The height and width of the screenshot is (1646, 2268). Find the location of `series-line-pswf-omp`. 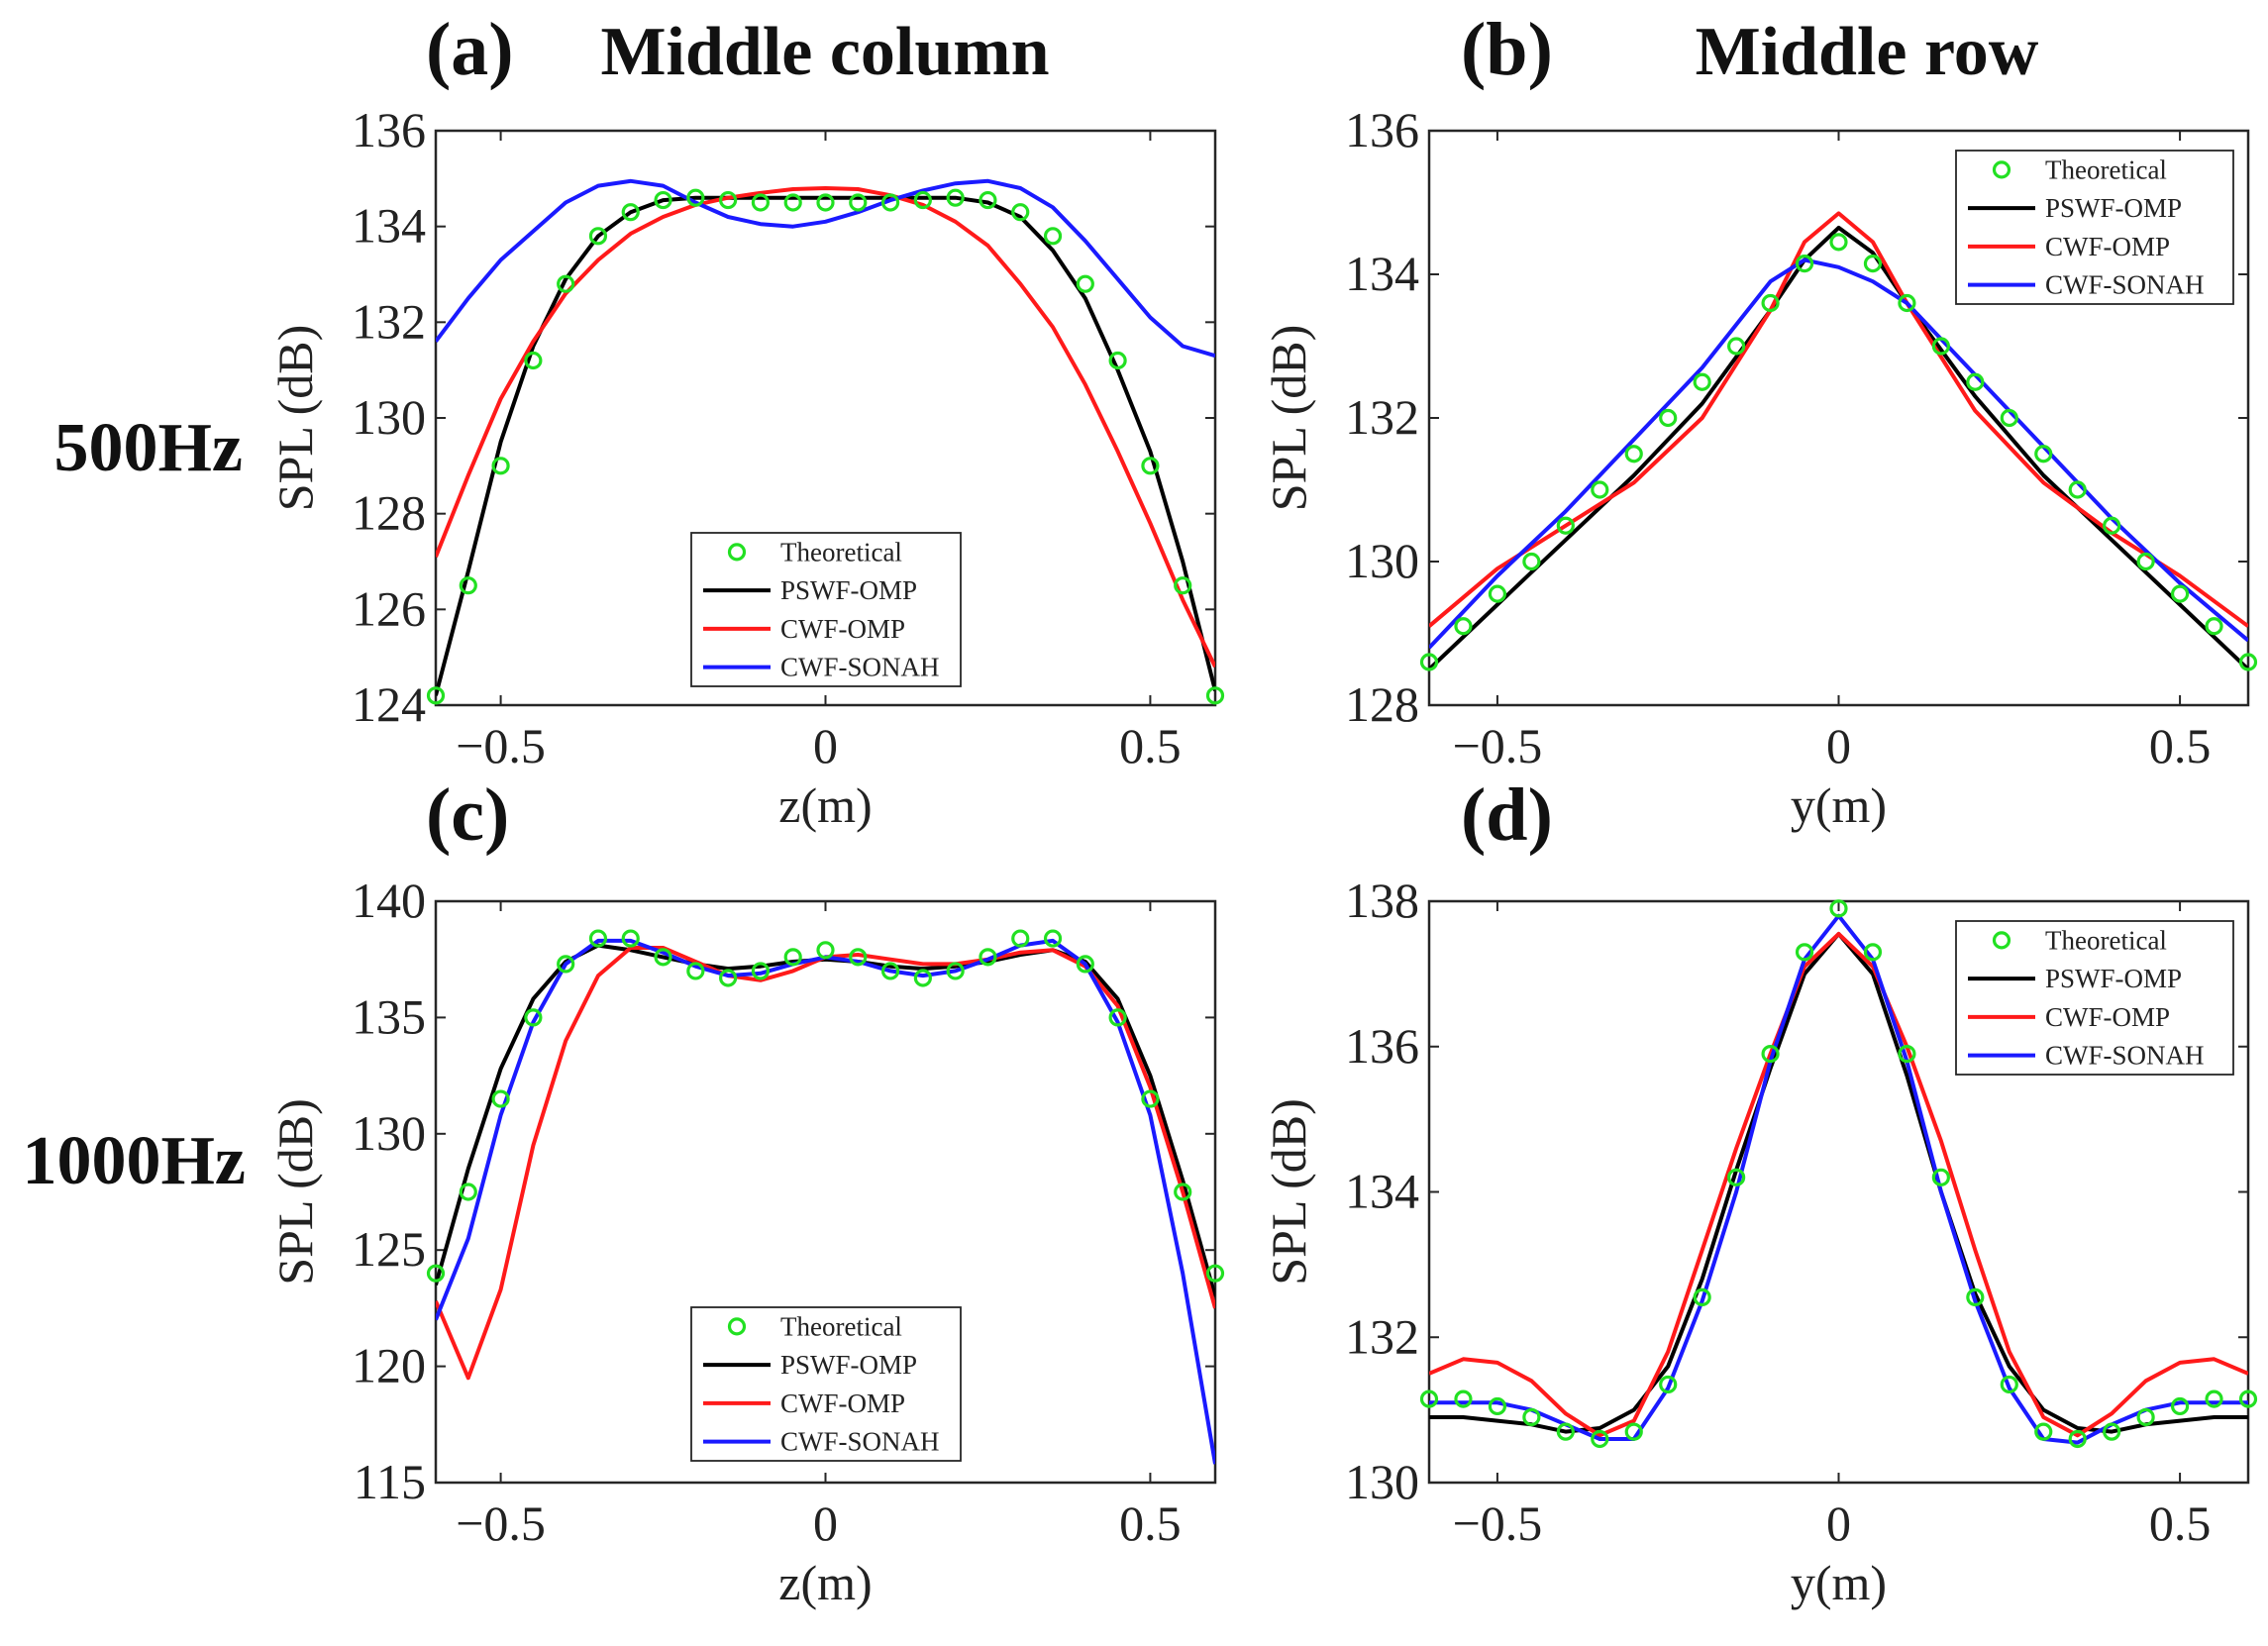

series-line-pswf-omp is located at coordinates (825, 1120).